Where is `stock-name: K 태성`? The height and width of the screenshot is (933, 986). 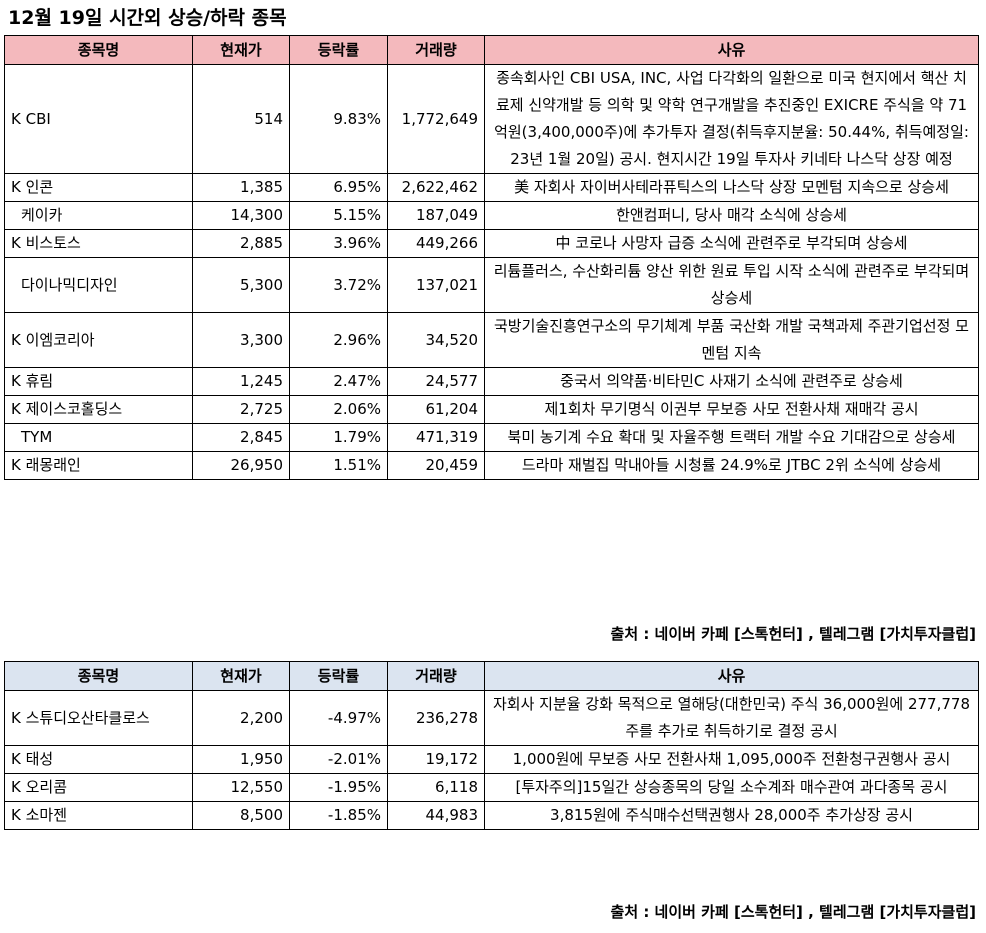
stock-name: K 태성 is located at coordinates (98, 759).